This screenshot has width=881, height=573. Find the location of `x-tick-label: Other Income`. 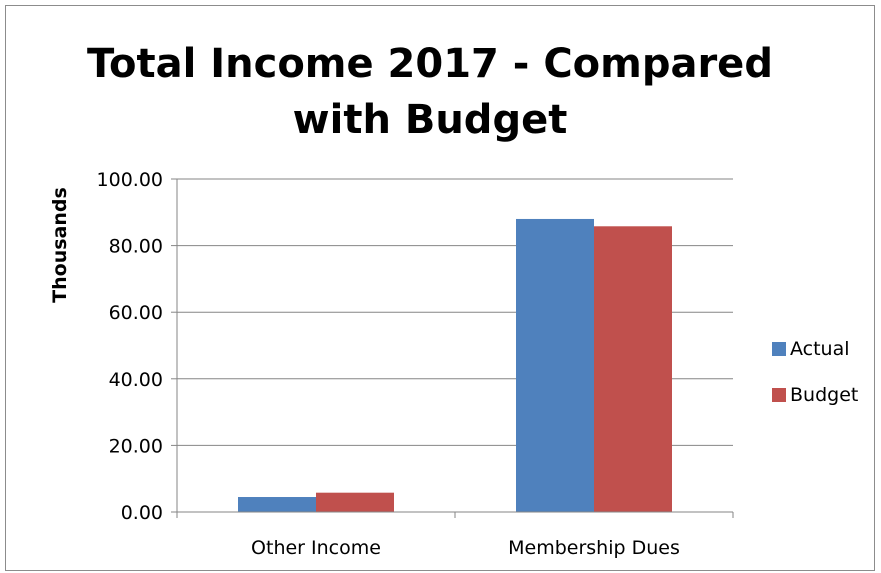

x-tick-label: Other Income is located at coordinates (316, 548).